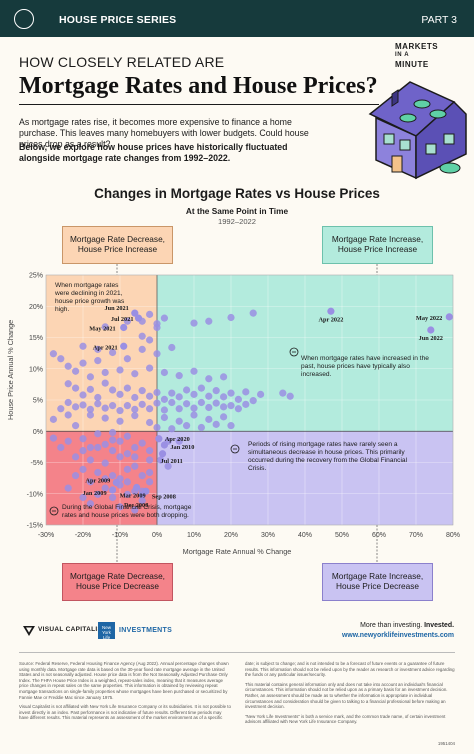 The height and width of the screenshot is (754, 474). What do you see at coordinates (237, 551) in the screenshot?
I see `x-axis-label: Mortgage Rate Annual % Change` at bounding box center [237, 551].